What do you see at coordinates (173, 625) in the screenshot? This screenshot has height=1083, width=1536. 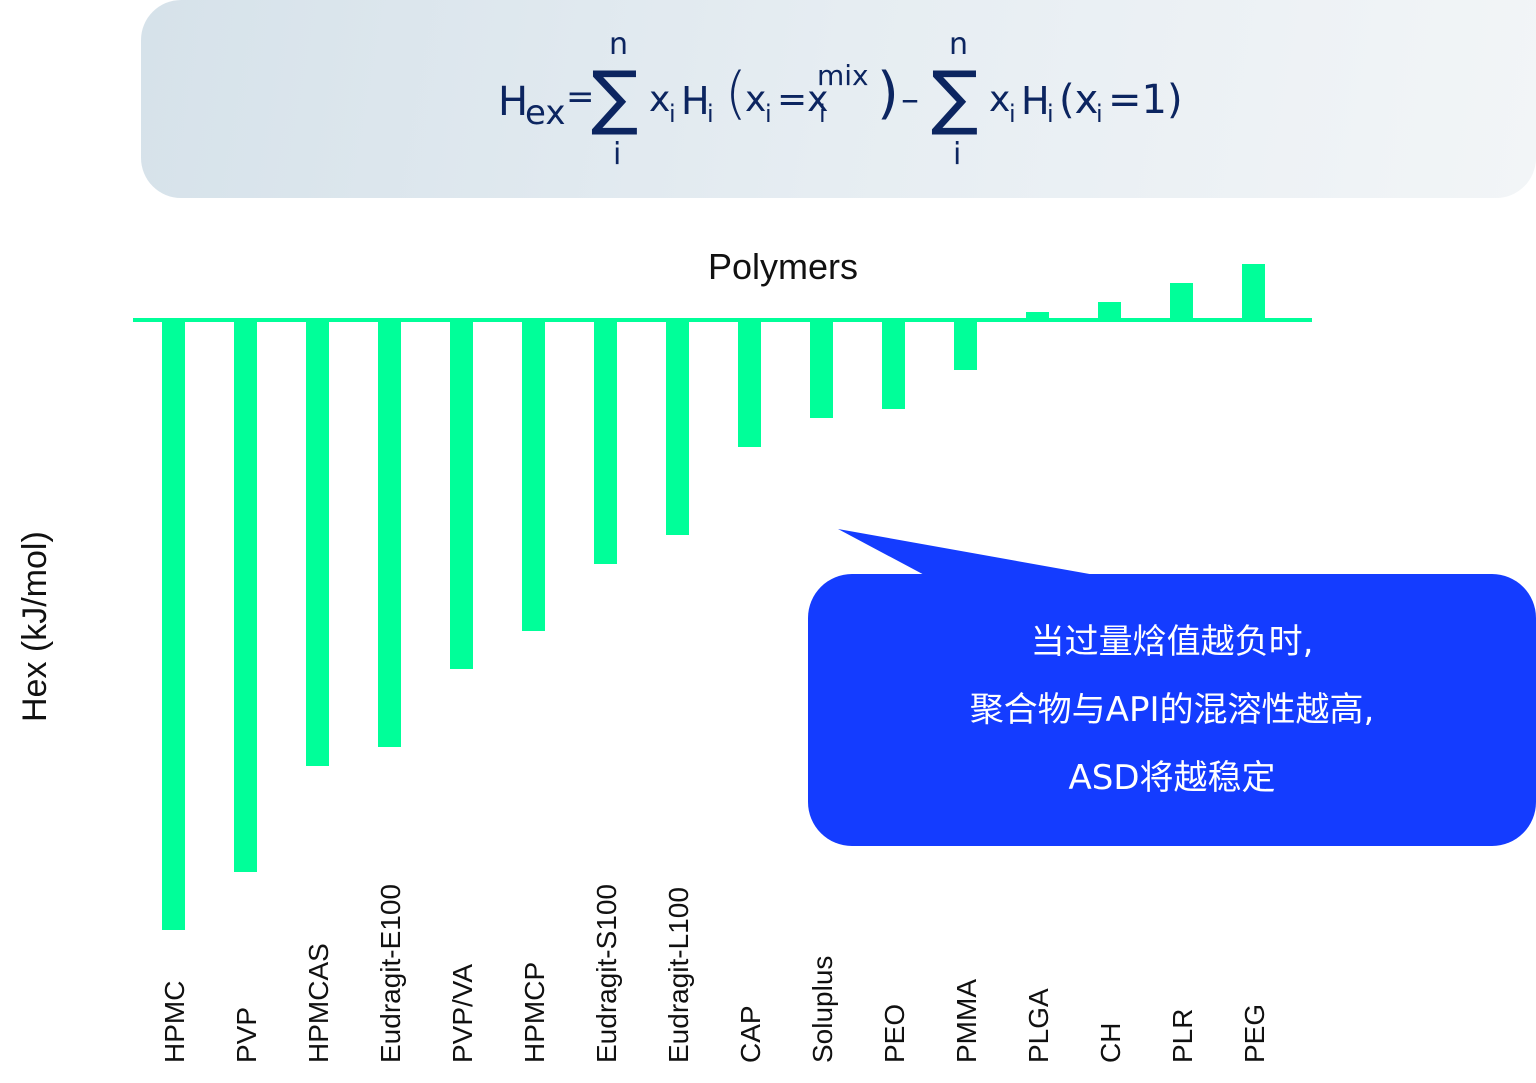 I see `bar-hpmc` at bounding box center [173, 625].